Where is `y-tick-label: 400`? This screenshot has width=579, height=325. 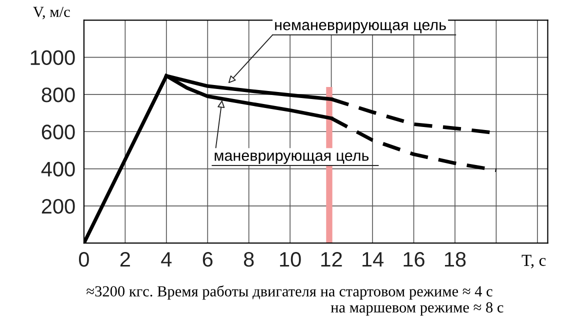 y-tick-label: 400 is located at coordinates (58, 169).